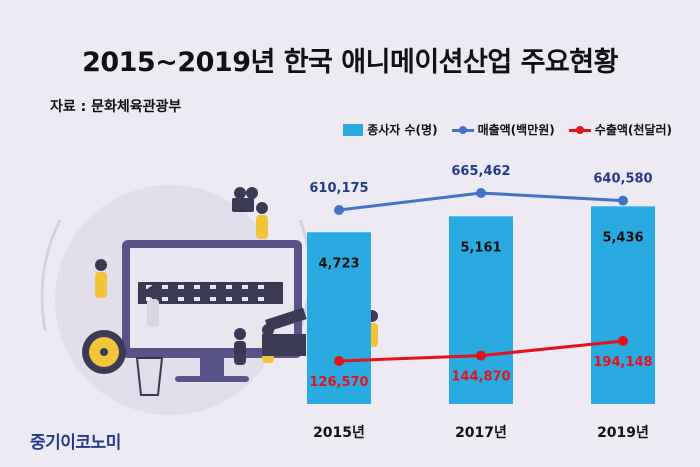  I want to click on legend-swatch-revenue, so click(462, 130).